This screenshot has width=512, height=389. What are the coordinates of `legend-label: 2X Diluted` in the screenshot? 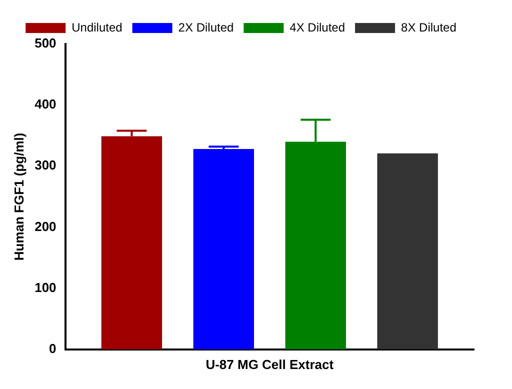 It's located at (206, 27).